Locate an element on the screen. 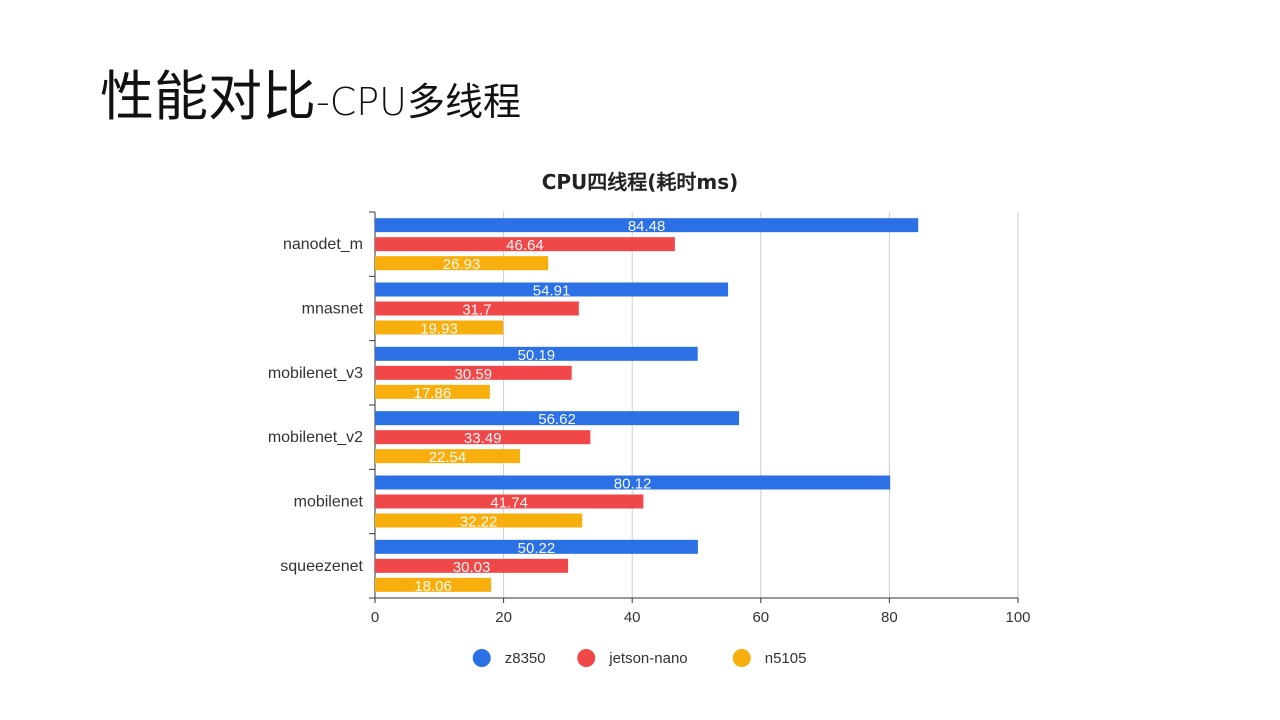 The height and width of the screenshot is (720, 1280). x-tick-label: 80 is located at coordinates (889, 617).